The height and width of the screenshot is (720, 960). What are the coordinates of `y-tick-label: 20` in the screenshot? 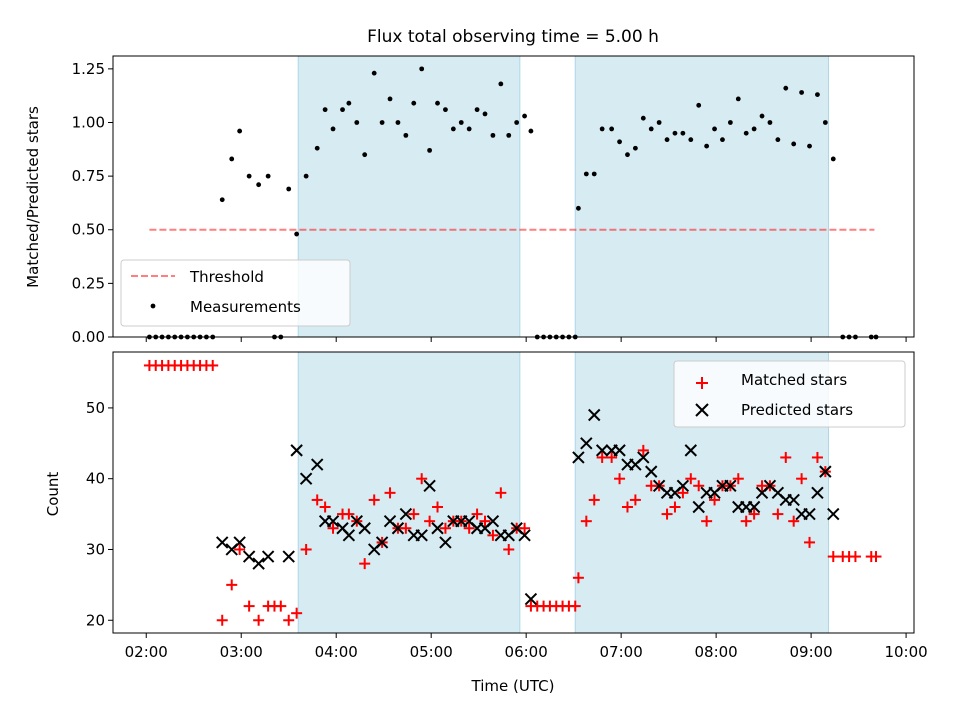 It's located at (95, 620).